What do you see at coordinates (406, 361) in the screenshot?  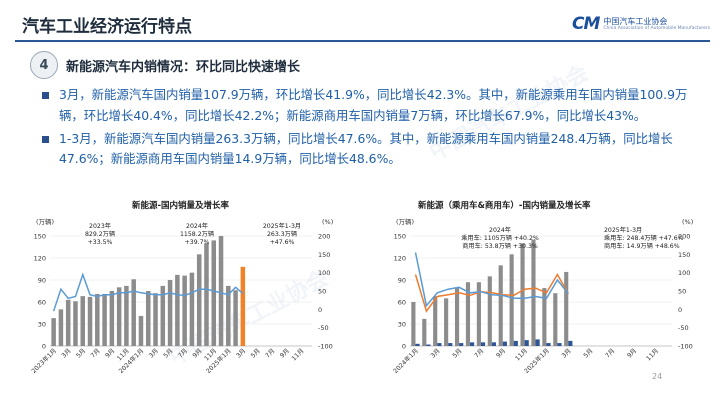 I see `x-tick-label: 2024年1月` at bounding box center [406, 361].